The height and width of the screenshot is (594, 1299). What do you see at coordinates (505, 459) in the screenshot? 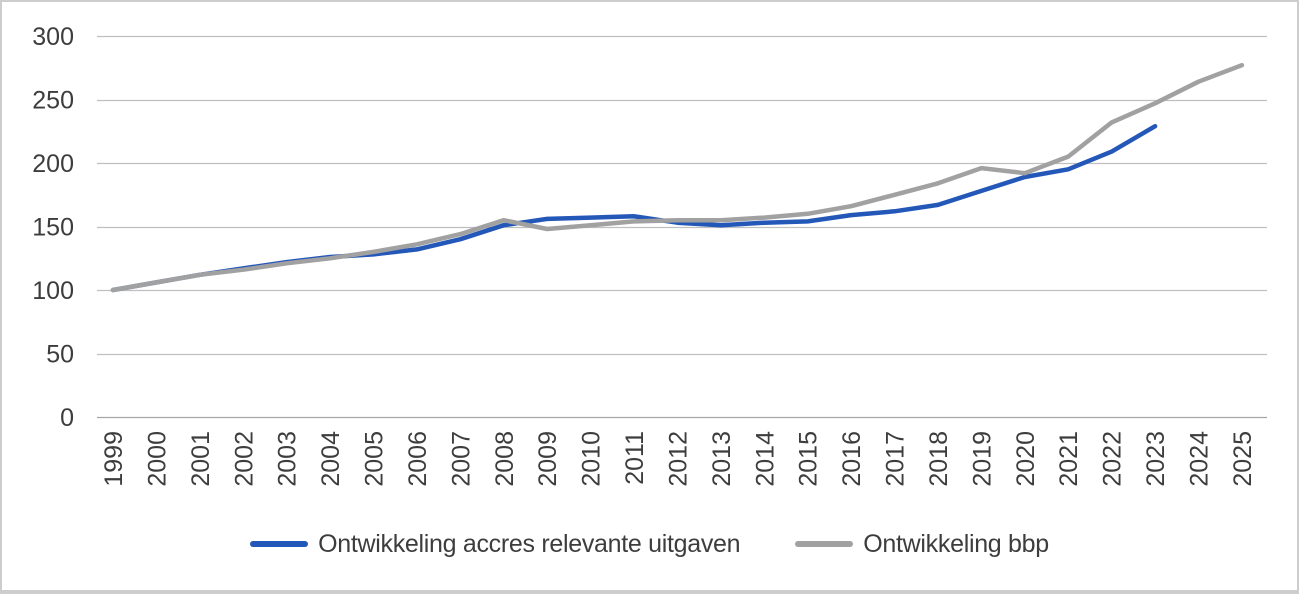
I see `x-tick-label: 2008` at bounding box center [505, 459].